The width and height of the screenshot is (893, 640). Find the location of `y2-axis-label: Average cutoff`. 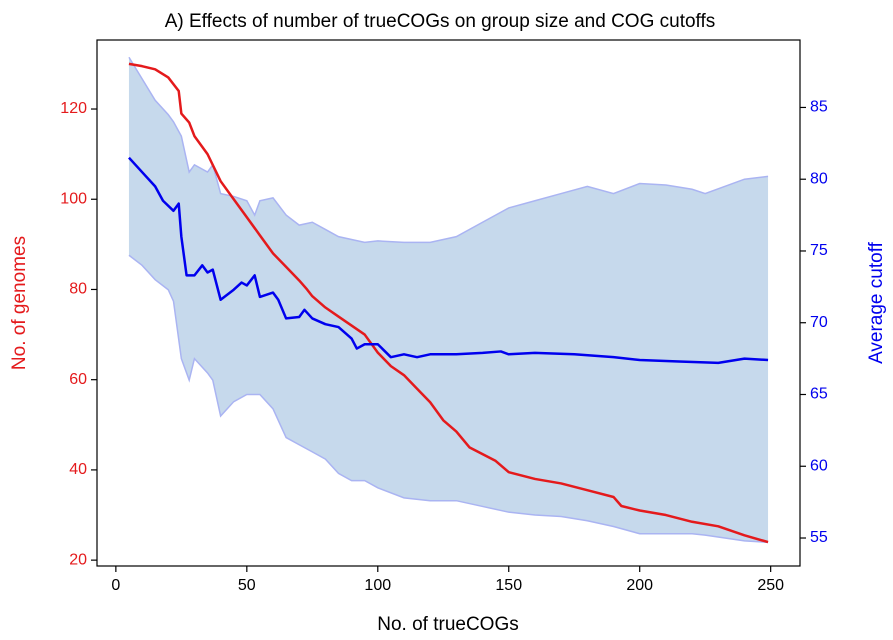

y2-axis-label: Average cutoff is located at coordinates (876, 302).